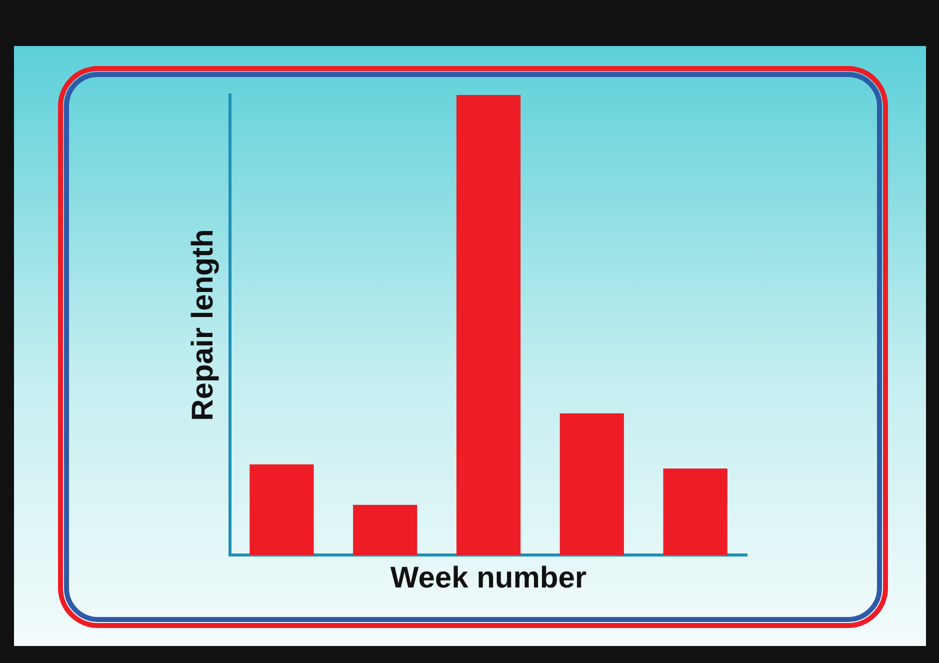 The width and height of the screenshot is (939, 663). I want to click on x-axis-title: Week number, so click(488, 577).